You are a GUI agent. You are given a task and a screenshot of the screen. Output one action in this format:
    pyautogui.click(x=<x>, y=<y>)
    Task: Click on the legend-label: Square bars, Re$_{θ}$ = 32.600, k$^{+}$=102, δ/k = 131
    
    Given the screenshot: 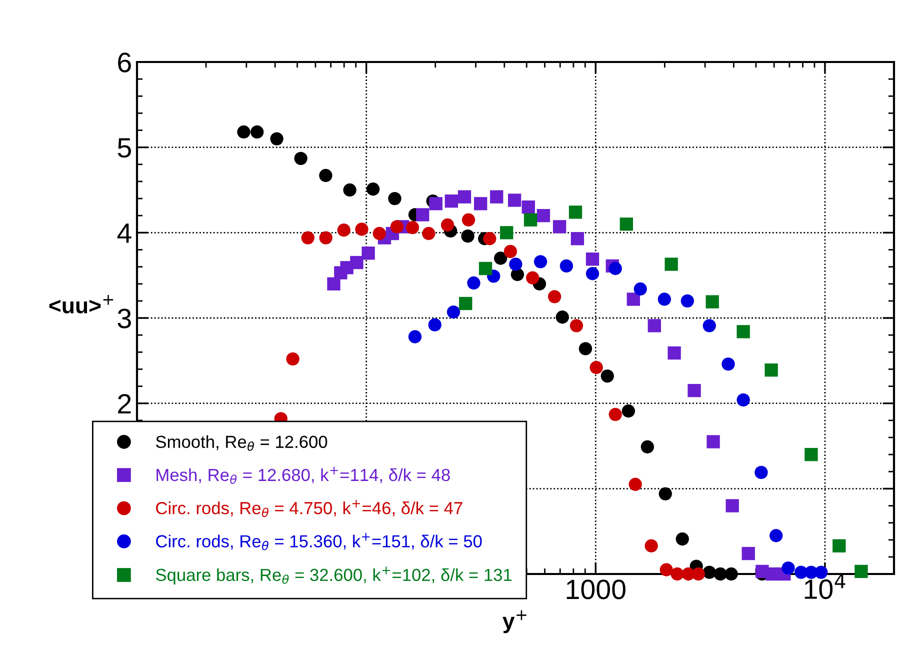 What is the action you would take?
    pyautogui.click(x=334, y=575)
    